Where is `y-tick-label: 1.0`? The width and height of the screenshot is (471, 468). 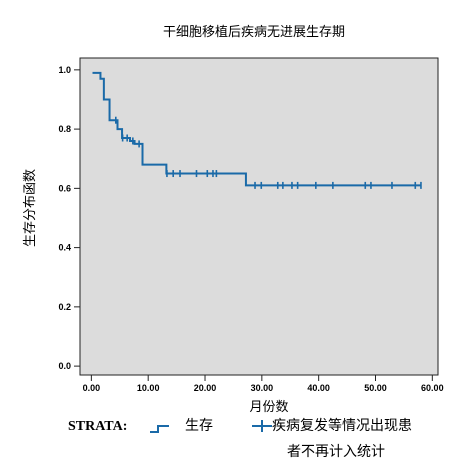
y-tick-label: 1.0 is located at coordinates (64, 70).